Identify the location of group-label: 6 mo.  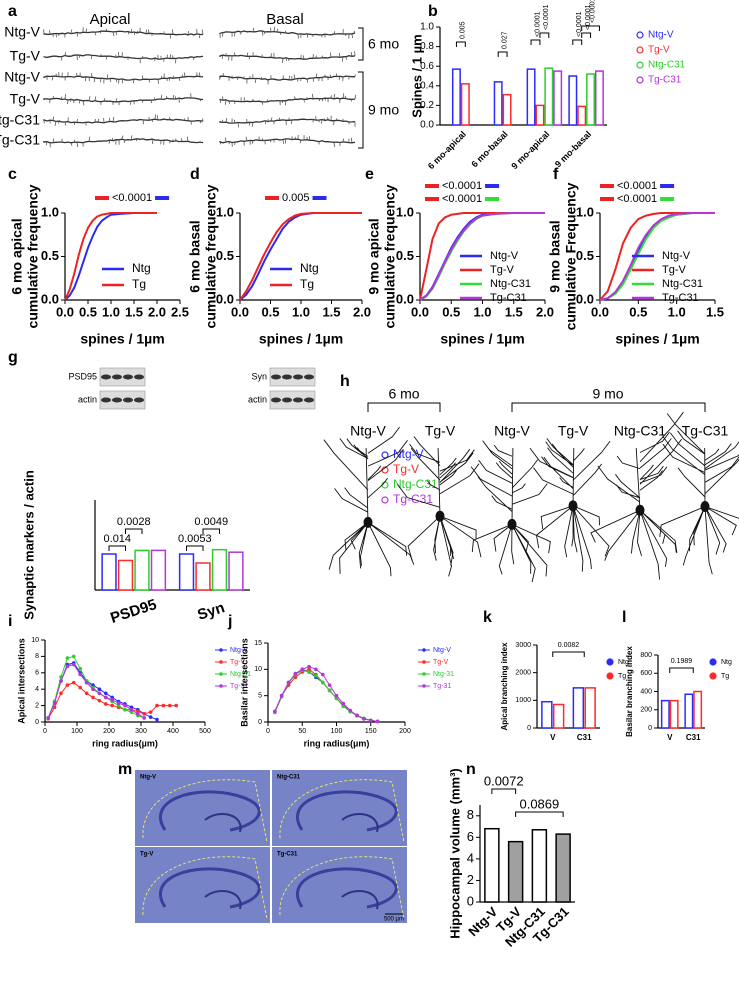
(403, 394).